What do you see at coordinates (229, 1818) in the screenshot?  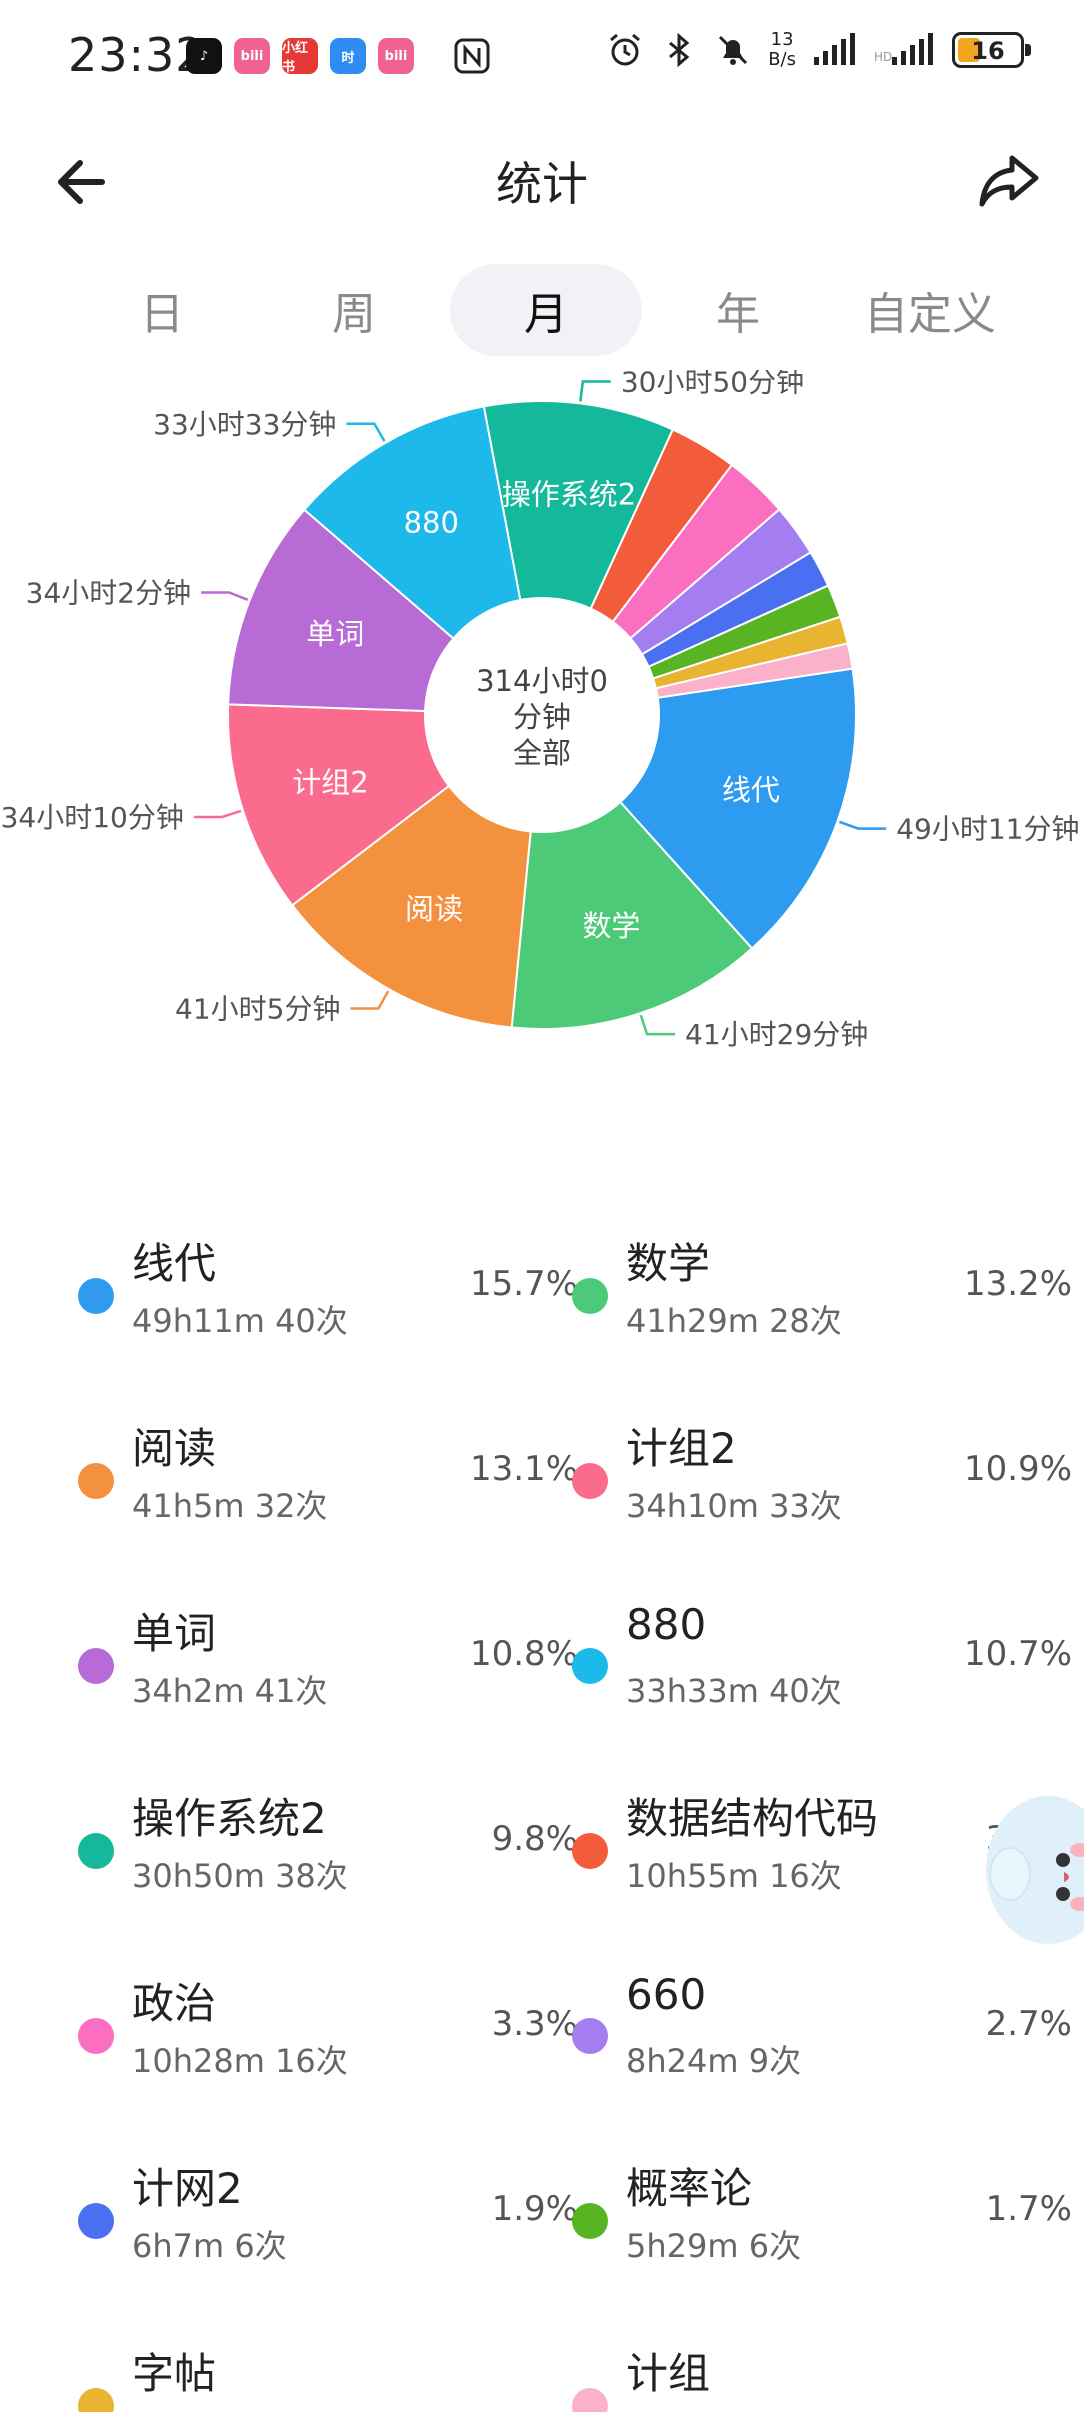 I see `legend-name: 操作系统2` at bounding box center [229, 1818].